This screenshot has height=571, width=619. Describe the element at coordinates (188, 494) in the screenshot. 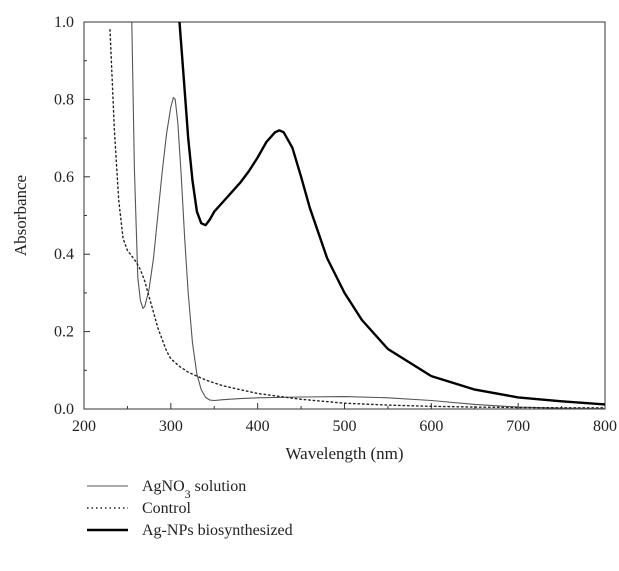

I see `legend-label-subscript: 3` at that location.